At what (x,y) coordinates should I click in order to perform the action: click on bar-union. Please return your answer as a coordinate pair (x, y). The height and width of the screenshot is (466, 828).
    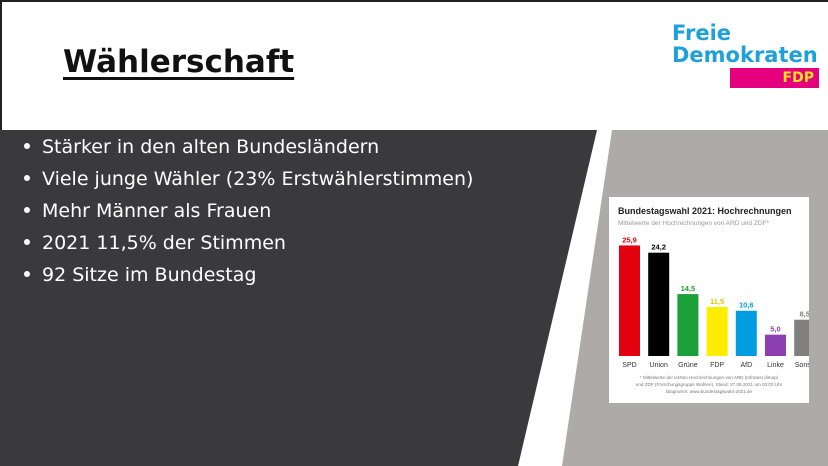
    Looking at the image, I should click on (659, 304).